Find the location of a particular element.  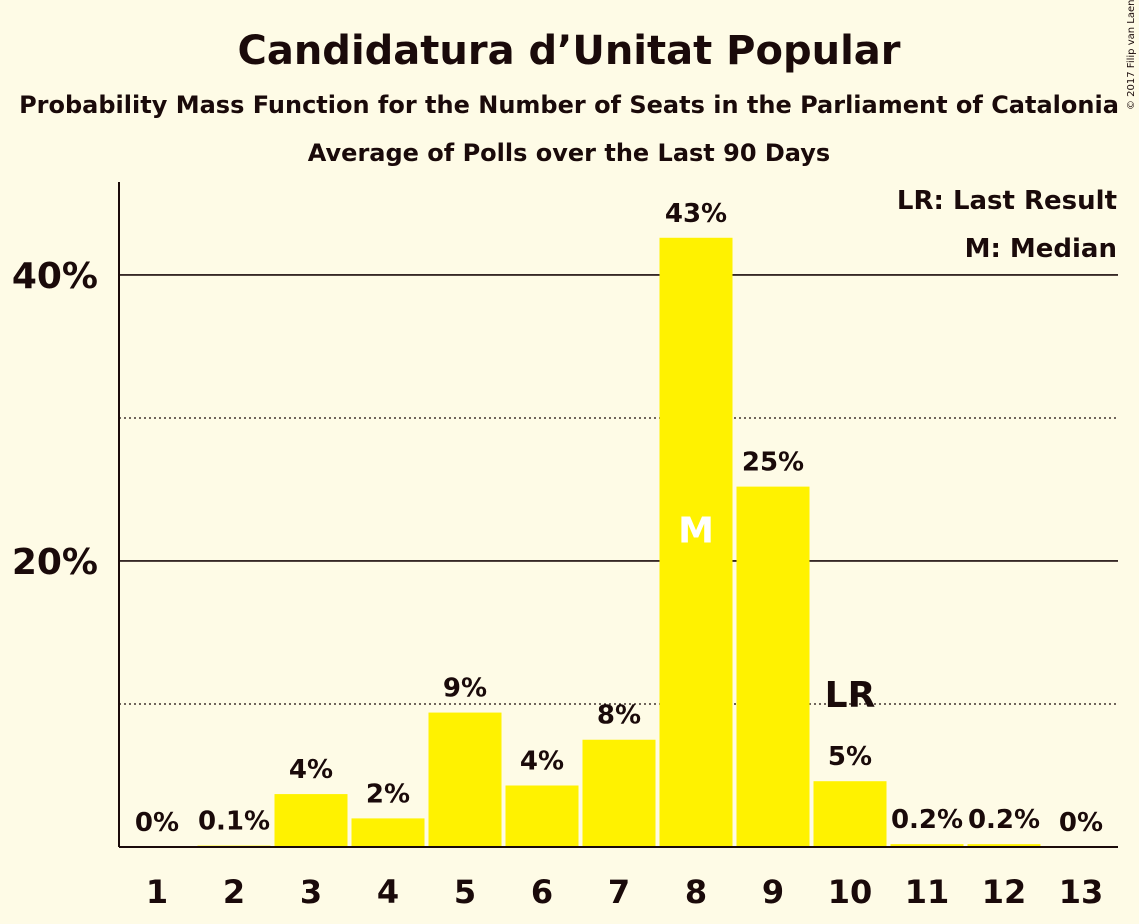

median-marker: M is located at coordinates (696, 530).